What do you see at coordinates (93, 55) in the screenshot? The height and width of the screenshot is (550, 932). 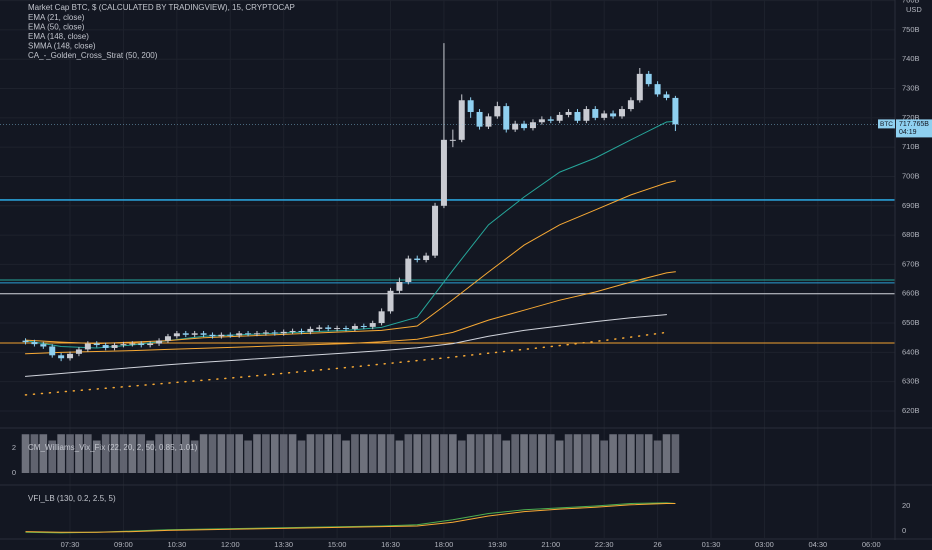 I see `legend-entry: CA_-_Golden_Cross_Strat (50, 200)` at bounding box center [93, 55].